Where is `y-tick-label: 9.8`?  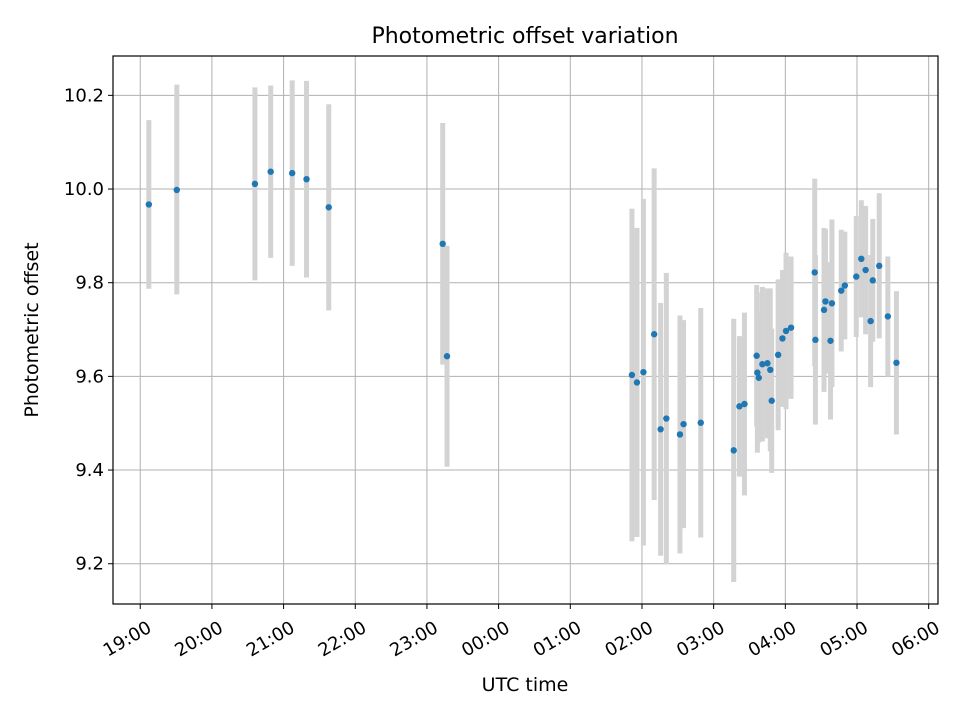
y-tick-label: 9.8 is located at coordinates (89, 283).